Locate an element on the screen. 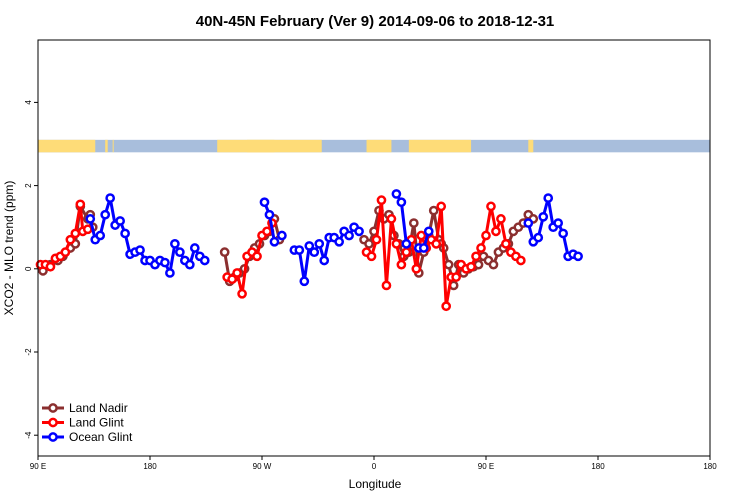  legend-item: Land Nadir is located at coordinates (85, 408).